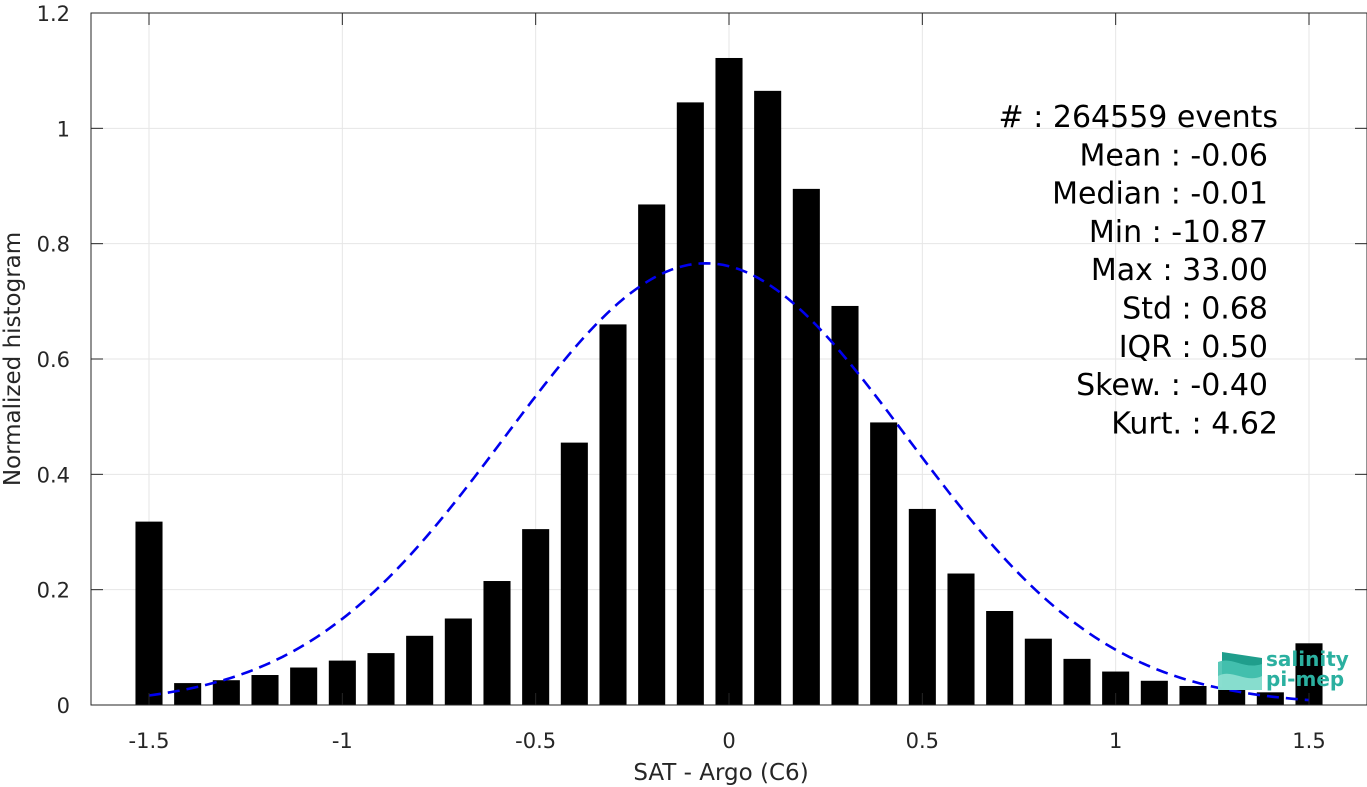 This screenshot has height=787, width=1367. What do you see at coordinates (1240, 671) in the screenshot?
I see `logo-wave-icon` at bounding box center [1240, 671].